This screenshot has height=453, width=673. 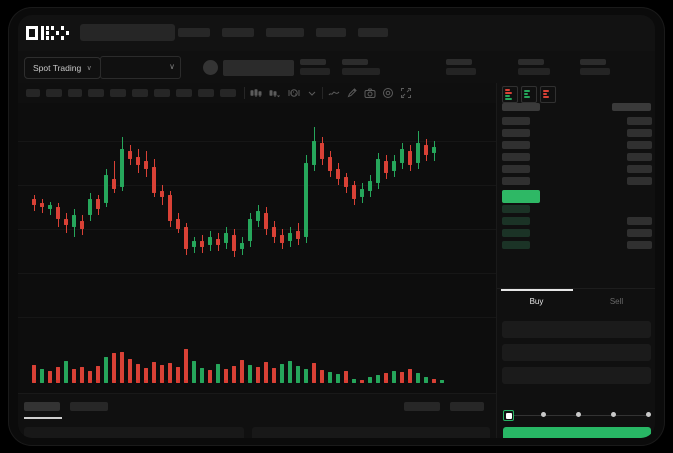 I want to click on spot-trading-dropdown: Spot Trading ∨, so click(x=62, y=68).